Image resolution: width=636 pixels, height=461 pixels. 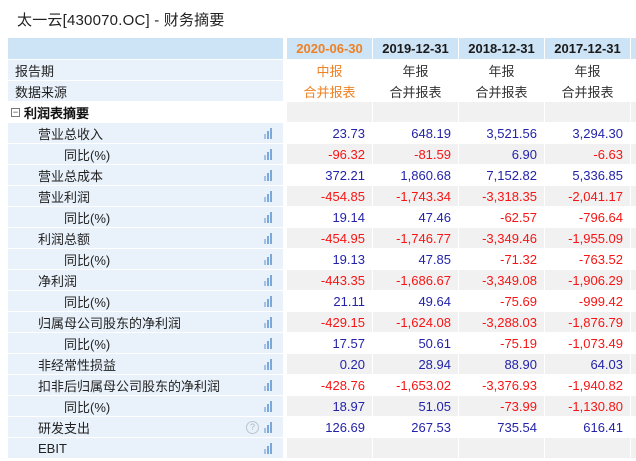 I want to click on table-row: 同比(%) 18.97 51.05 -73.99 -1,130.80, so click(x=322, y=406).